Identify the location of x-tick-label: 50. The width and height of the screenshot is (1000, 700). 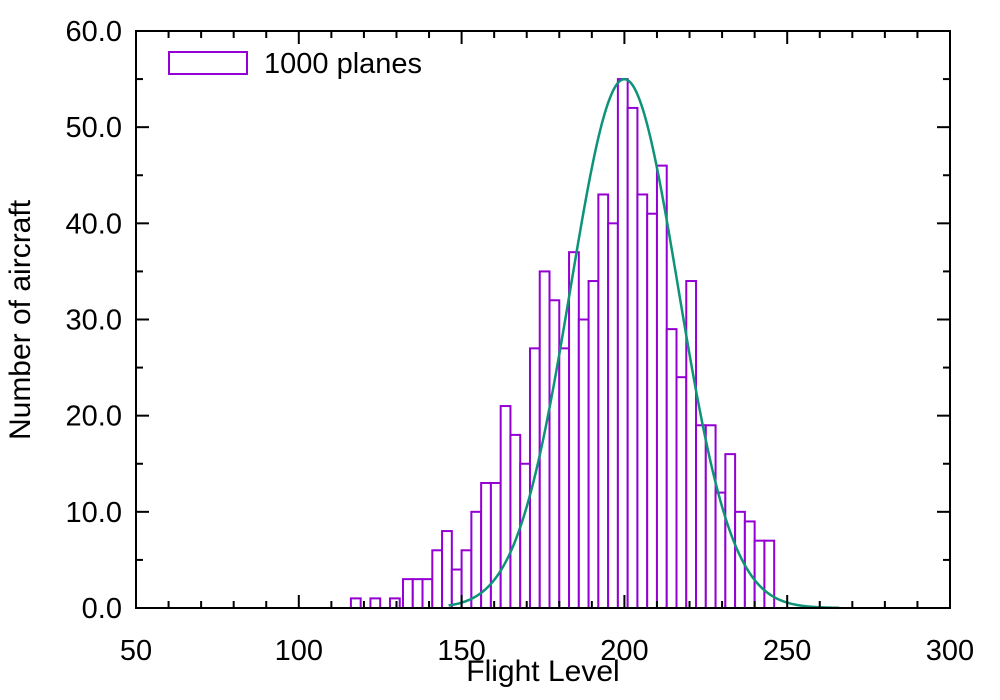
(136, 651).